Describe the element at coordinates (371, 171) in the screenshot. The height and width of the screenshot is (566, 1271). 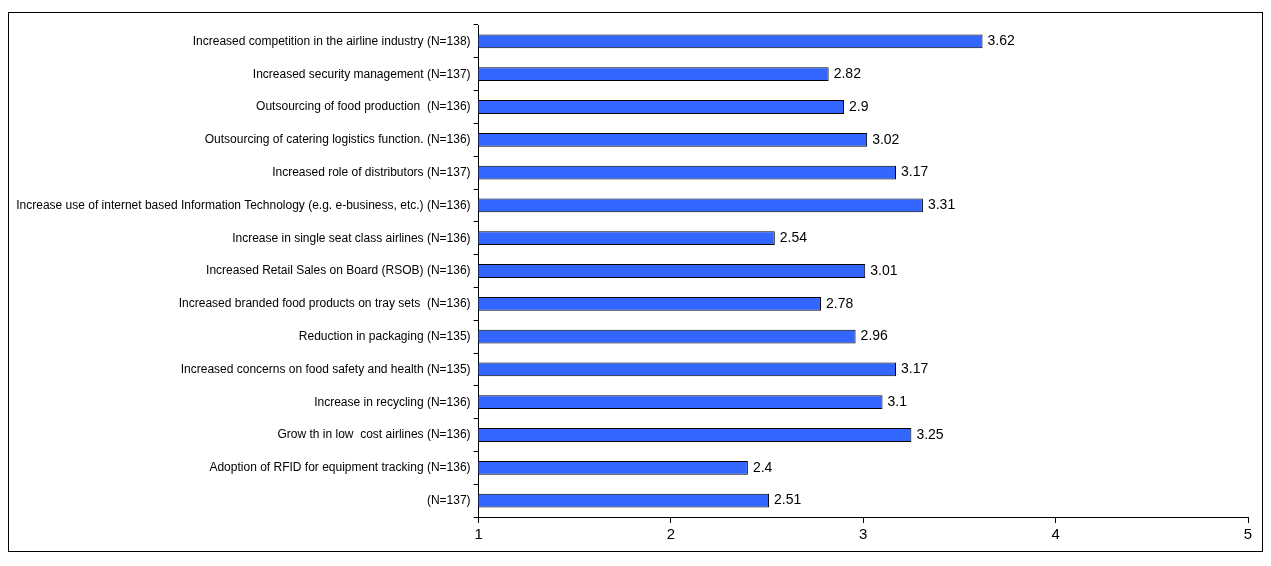
I see `y-tick-label: Increased role of distributors (N=137)` at that location.